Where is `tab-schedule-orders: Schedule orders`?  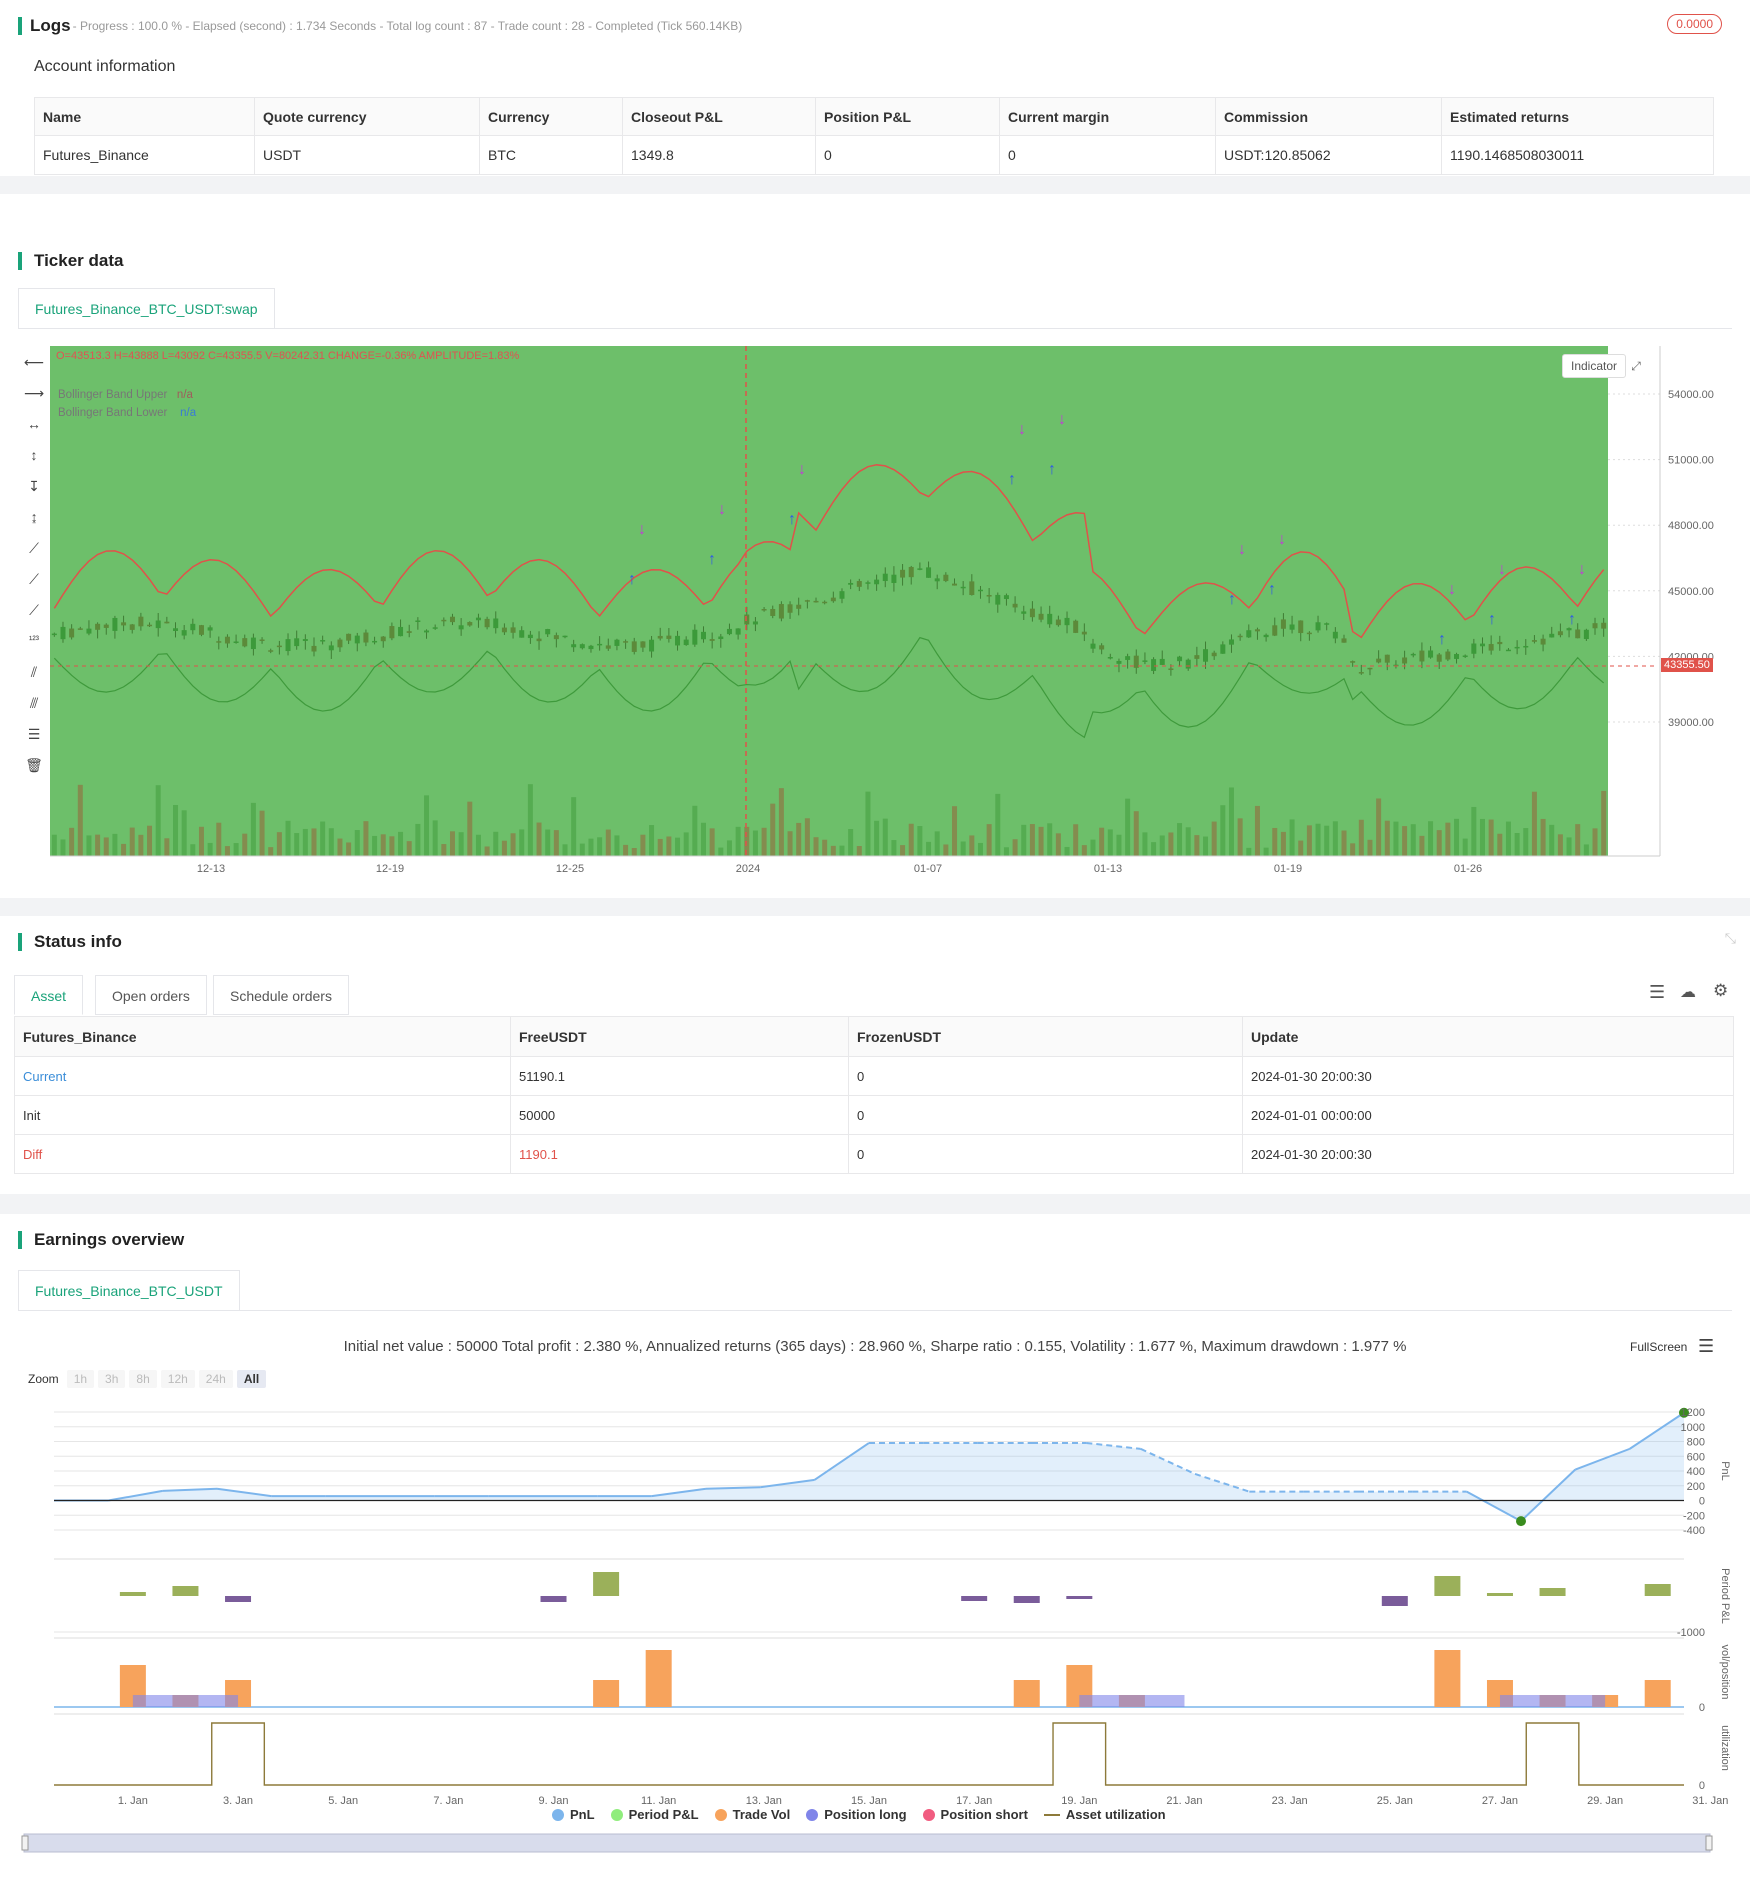 tab-schedule-orders: Schedule orders is located at coordinates (281, 995).